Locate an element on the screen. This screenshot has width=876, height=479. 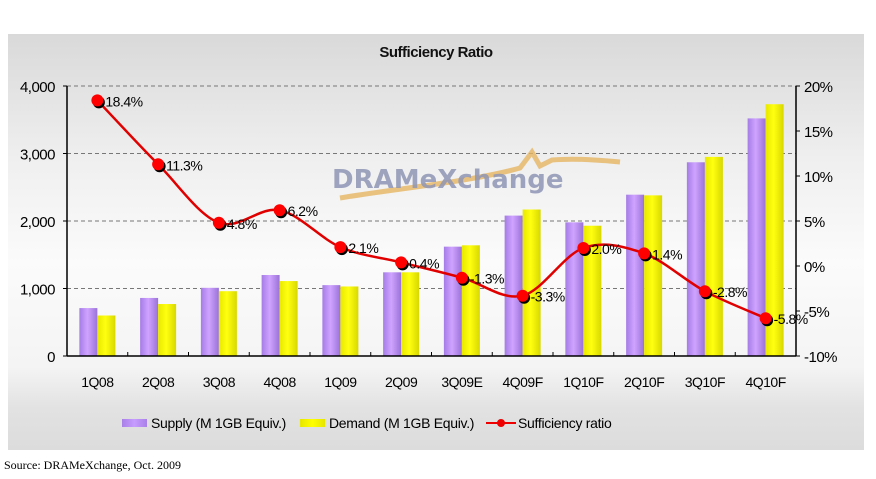
x-tick-label: 1Q08 is located at coordinates (97, 382).